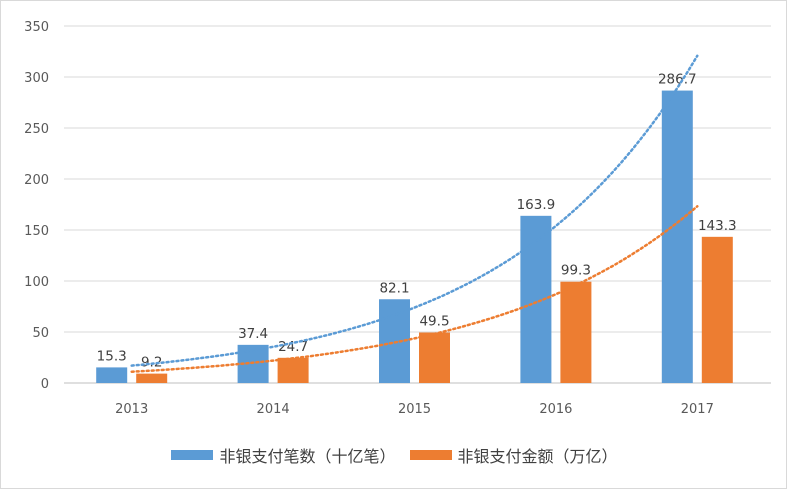  I want to click on data-label: 15.3, so click(112, 356).